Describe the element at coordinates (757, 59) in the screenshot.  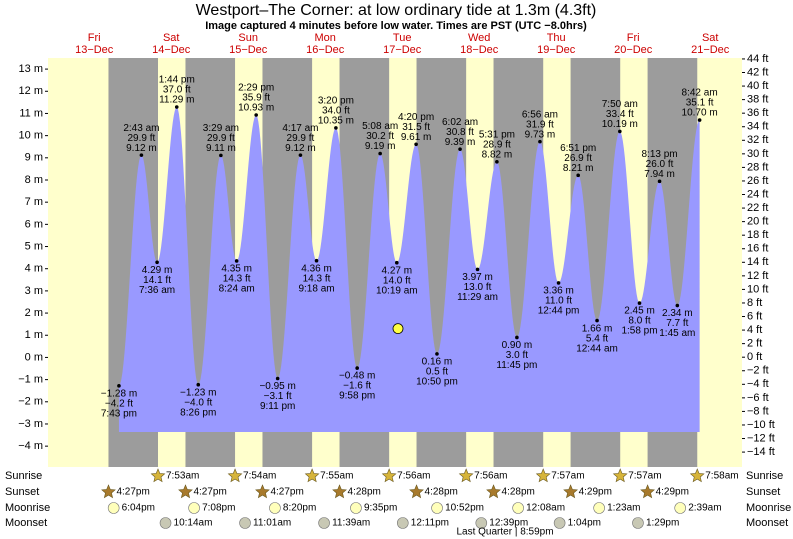
I see `y2-tick-label: 44 ft` at that location.